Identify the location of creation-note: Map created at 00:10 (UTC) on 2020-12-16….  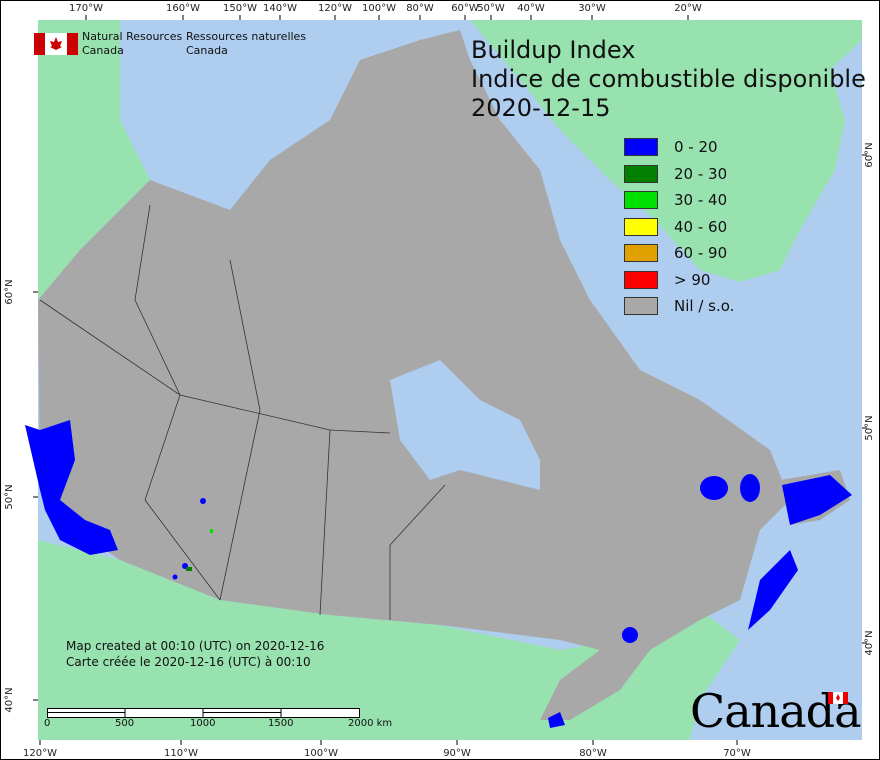
(195, 654).